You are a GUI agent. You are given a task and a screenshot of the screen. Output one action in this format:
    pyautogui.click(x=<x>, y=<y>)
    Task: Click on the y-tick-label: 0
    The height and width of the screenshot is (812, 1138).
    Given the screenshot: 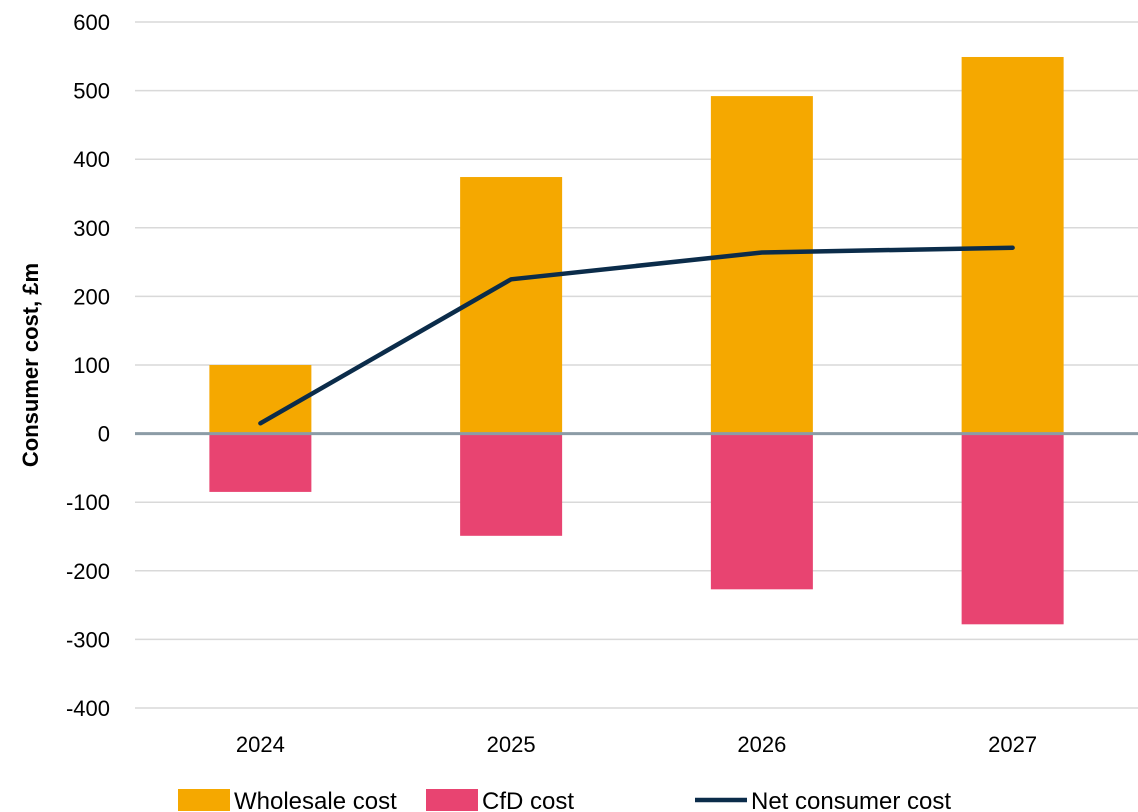 What is the action you would take?
    pyautogui.click(x=104, y=434)
    